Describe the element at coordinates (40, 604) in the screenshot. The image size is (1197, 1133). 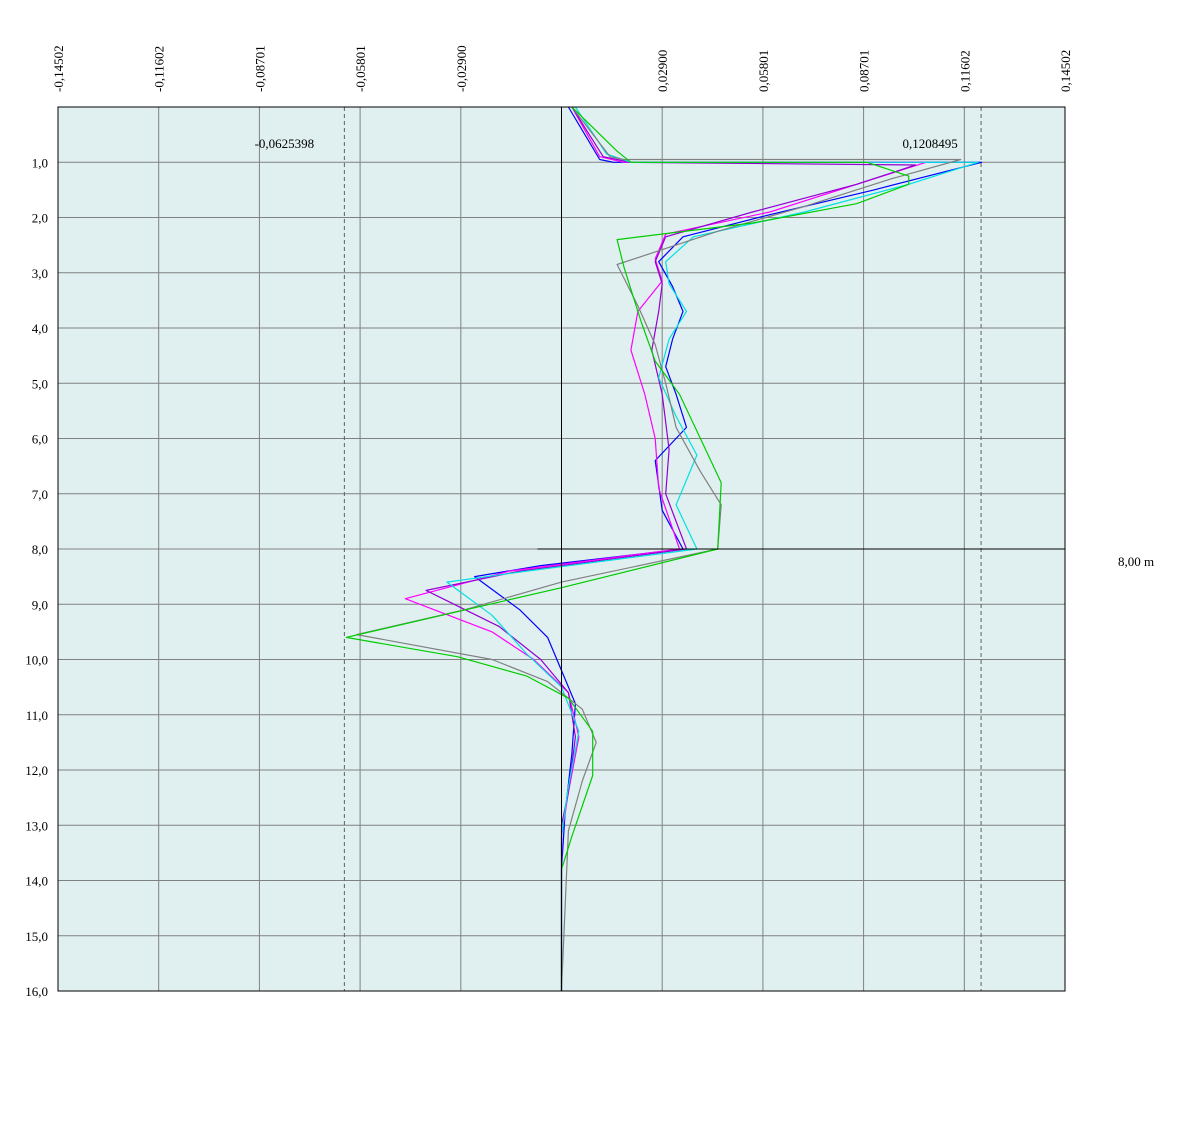
I see `y-tick-label: 9,0` at that location.